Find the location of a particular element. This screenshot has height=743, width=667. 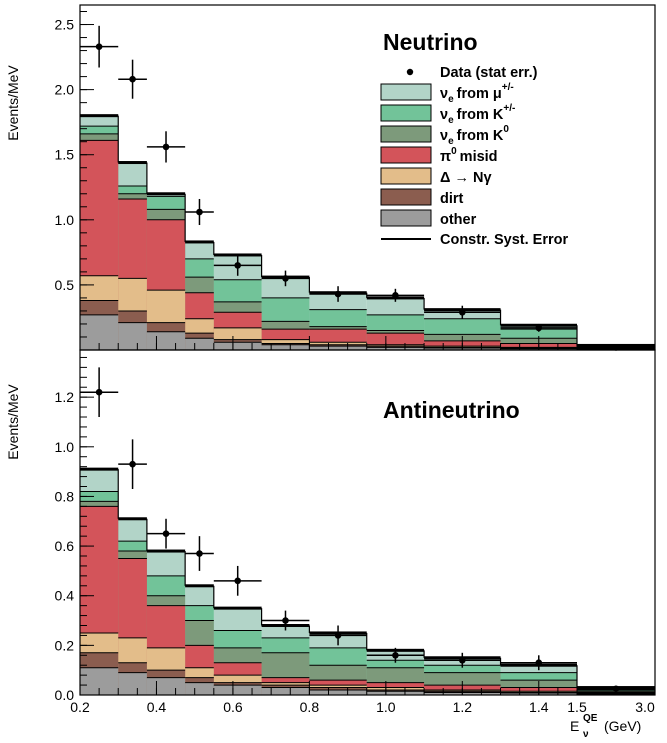

x-axis-label-sup: QE is located at coordinates (590, 718).